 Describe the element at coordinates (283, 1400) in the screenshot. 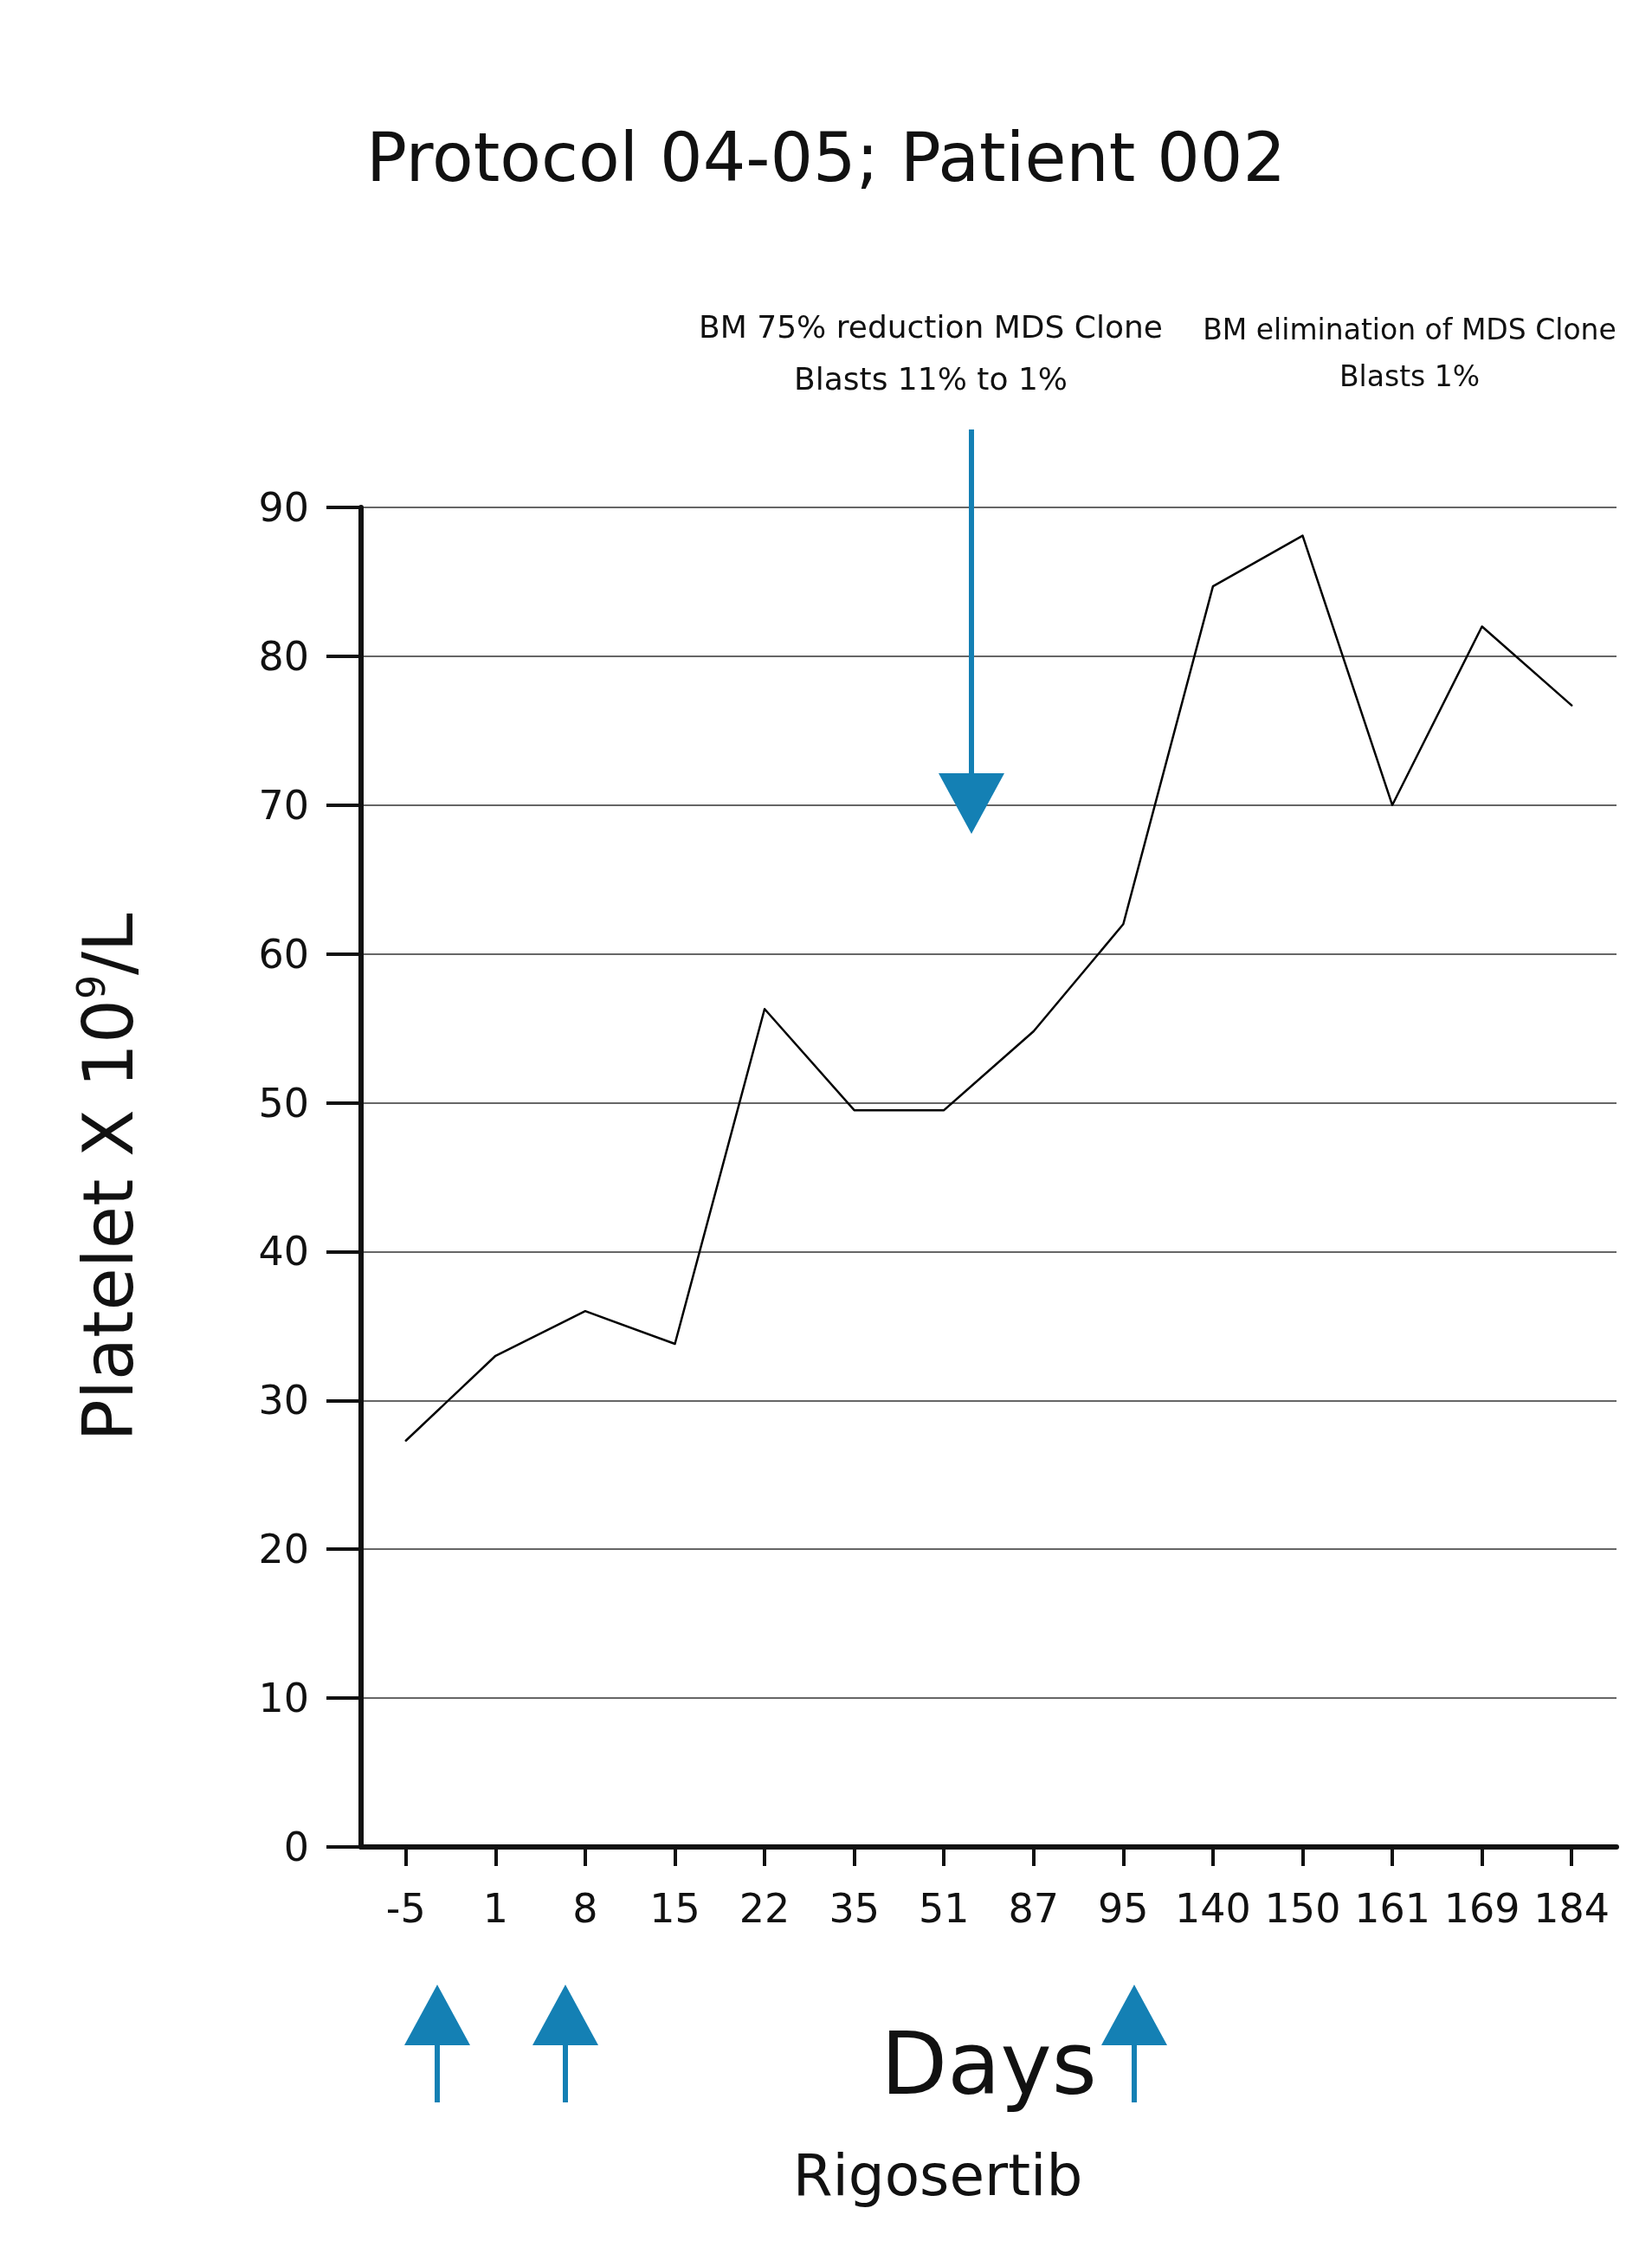

I see `y-tick-label: 30` at that location.